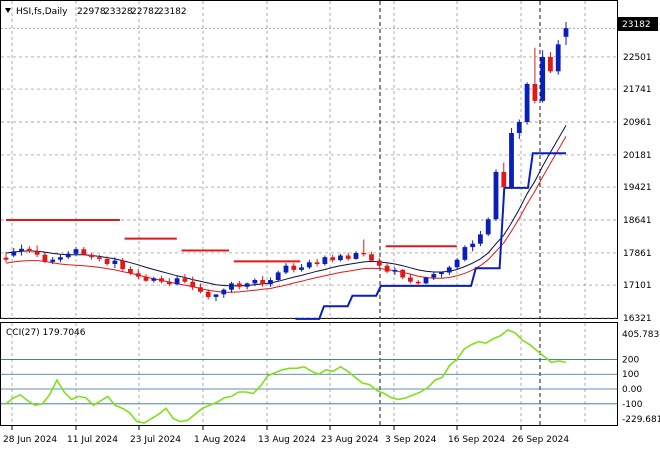 The image size is (660, 454). Describe the element at coordinates (91, 12) in the screenshot. I see `open-value: 22978` at that location.